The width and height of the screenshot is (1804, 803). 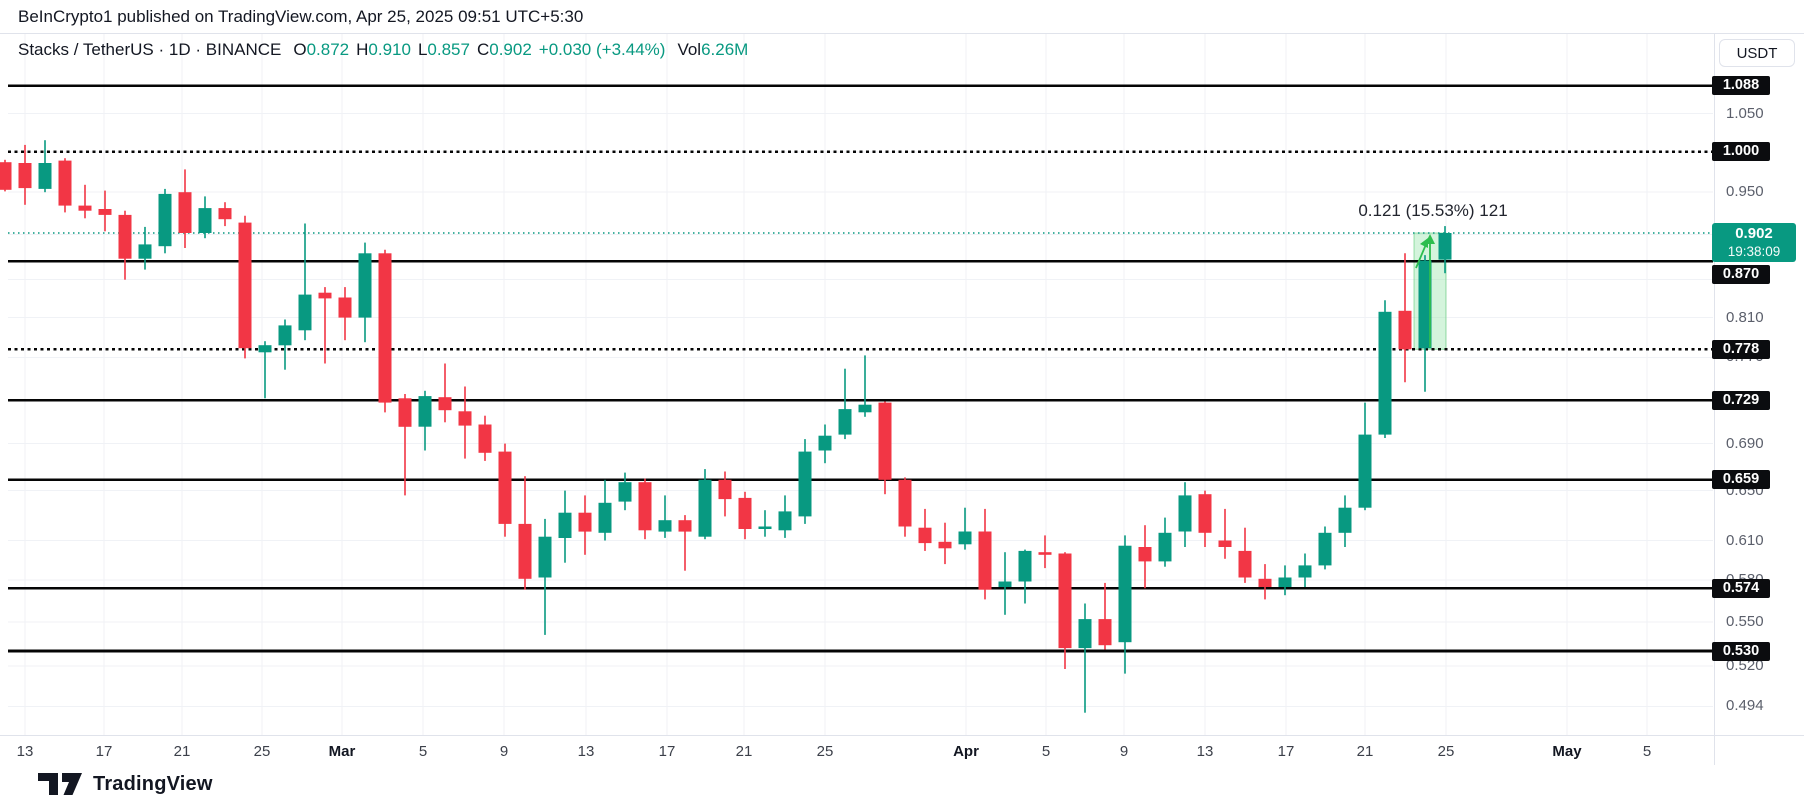 I want to click on price-axis-label: 0.610, so click(x=1745, y=540).